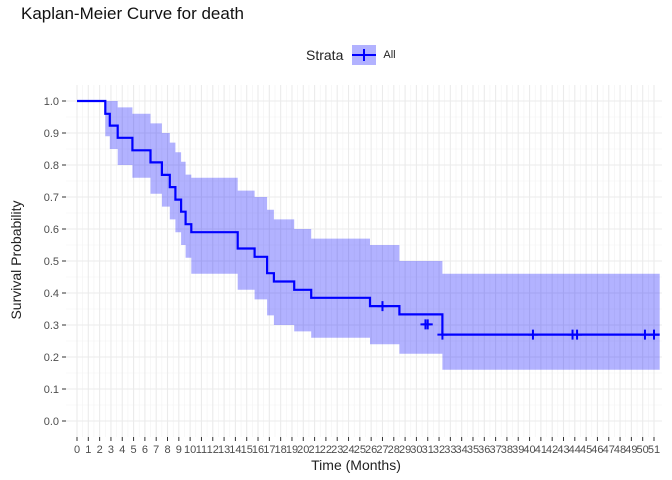 Image resolution: width=672 pixels, height=480 pixels. Describe the element at coordinates (292, 450) in the screenshot. I see `x-tick-label: 19` at that location.